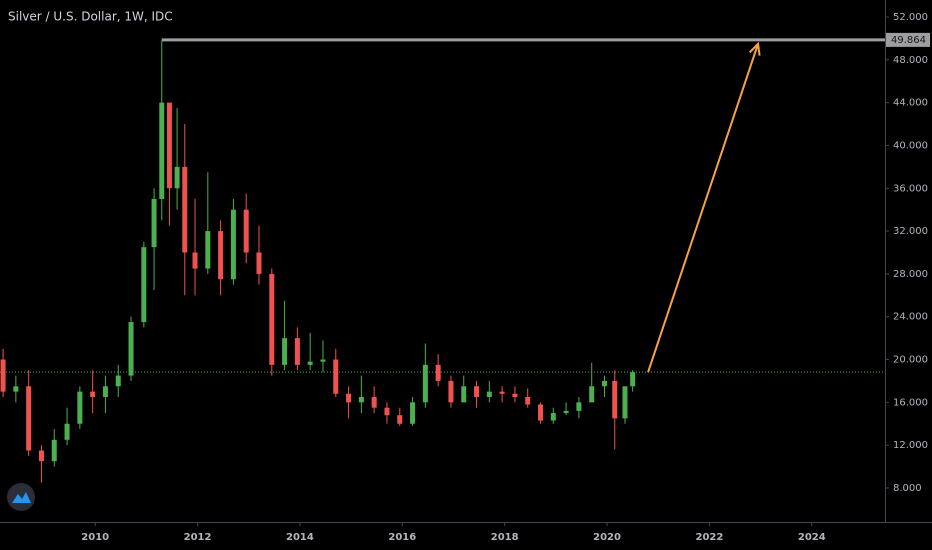 The width and height of the screenshot is (932, 550). I want to click on y-tick-label: 24.000, so click(910, 317).